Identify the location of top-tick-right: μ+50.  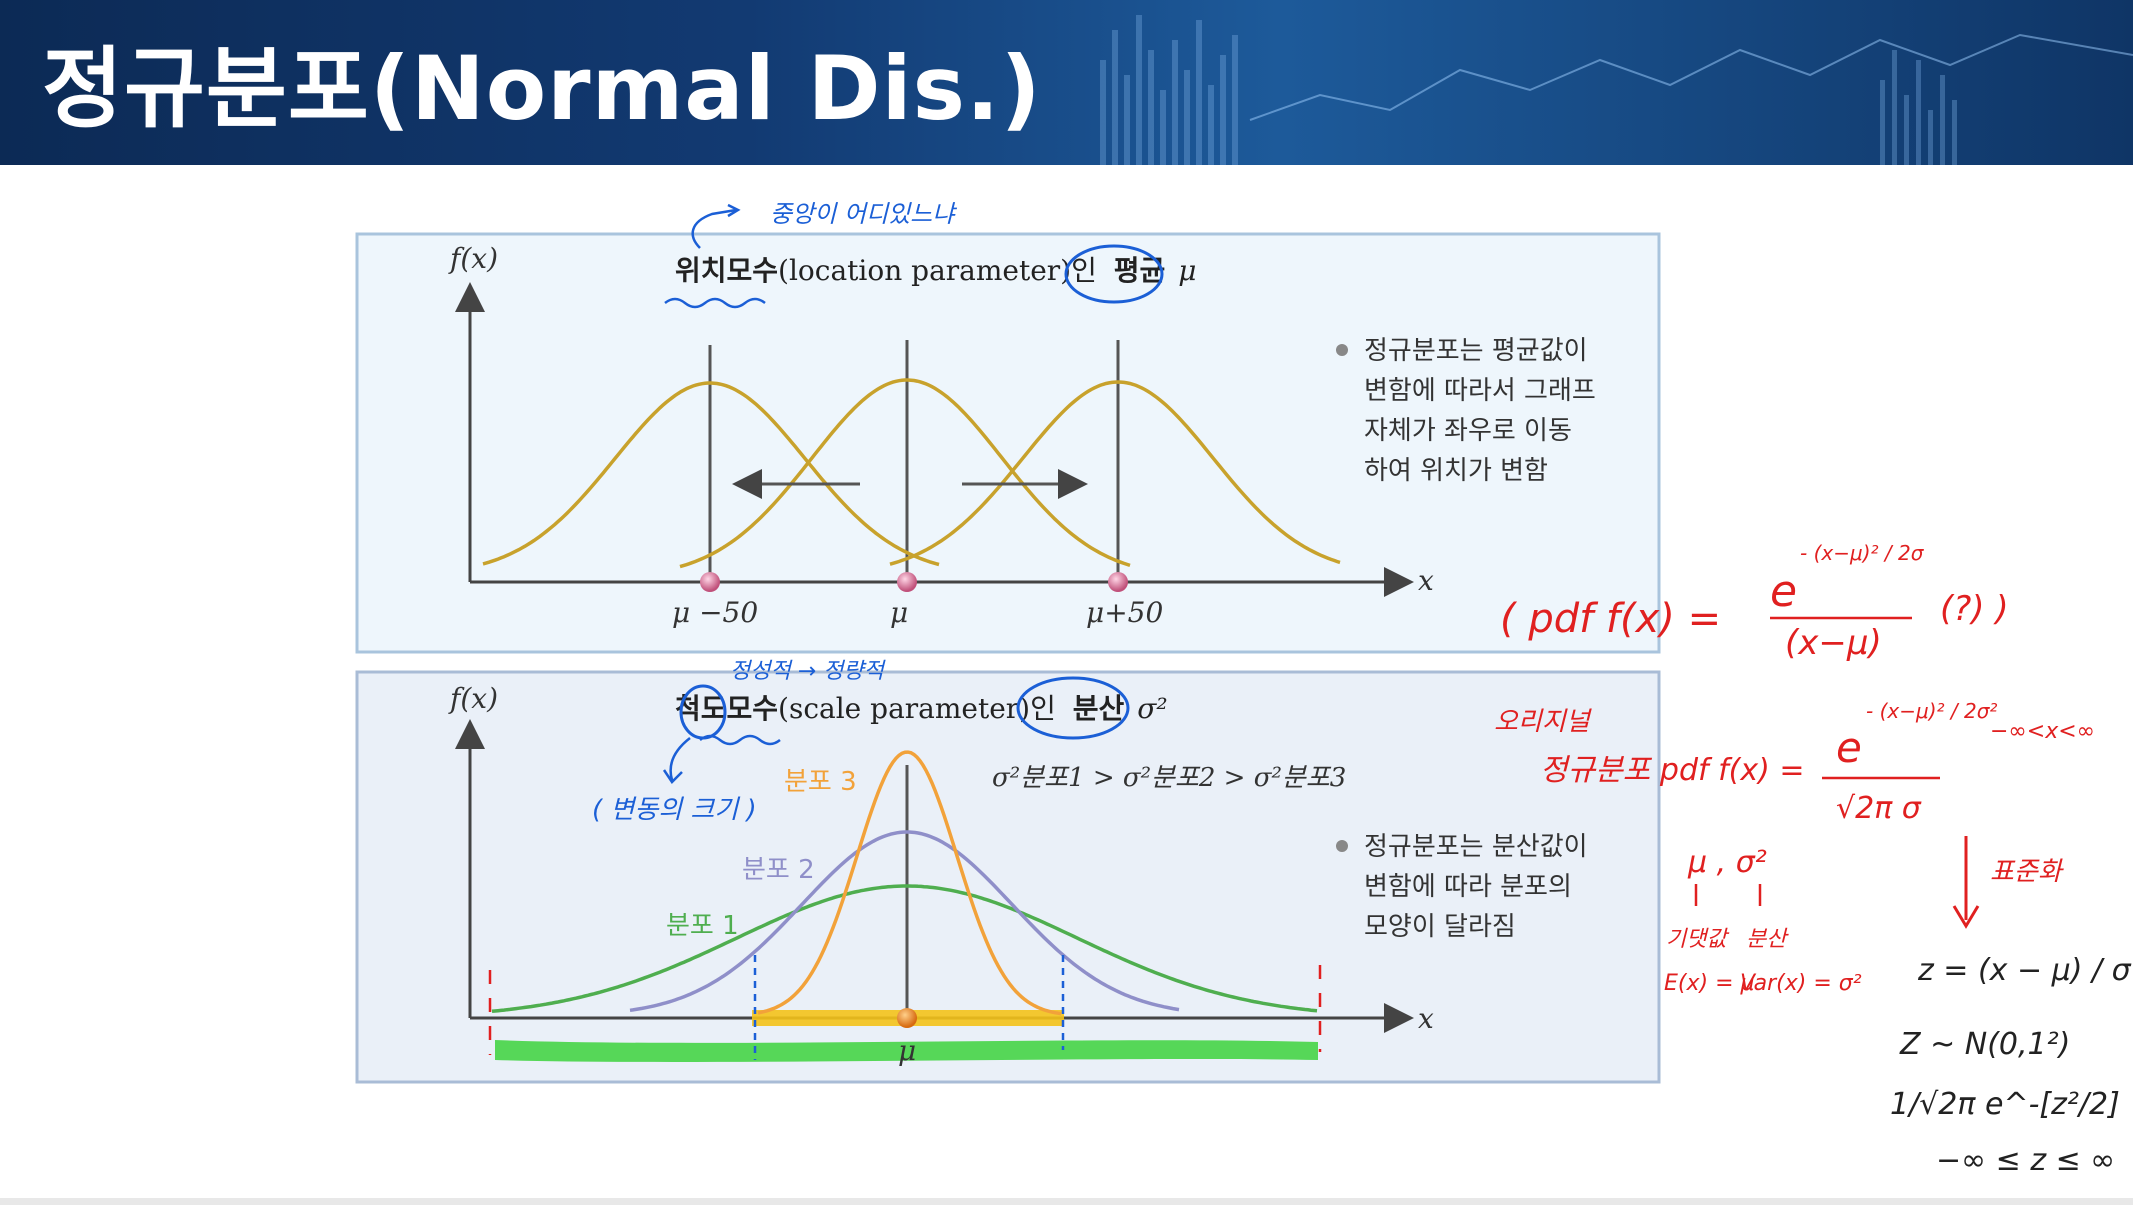
(1124, 612).